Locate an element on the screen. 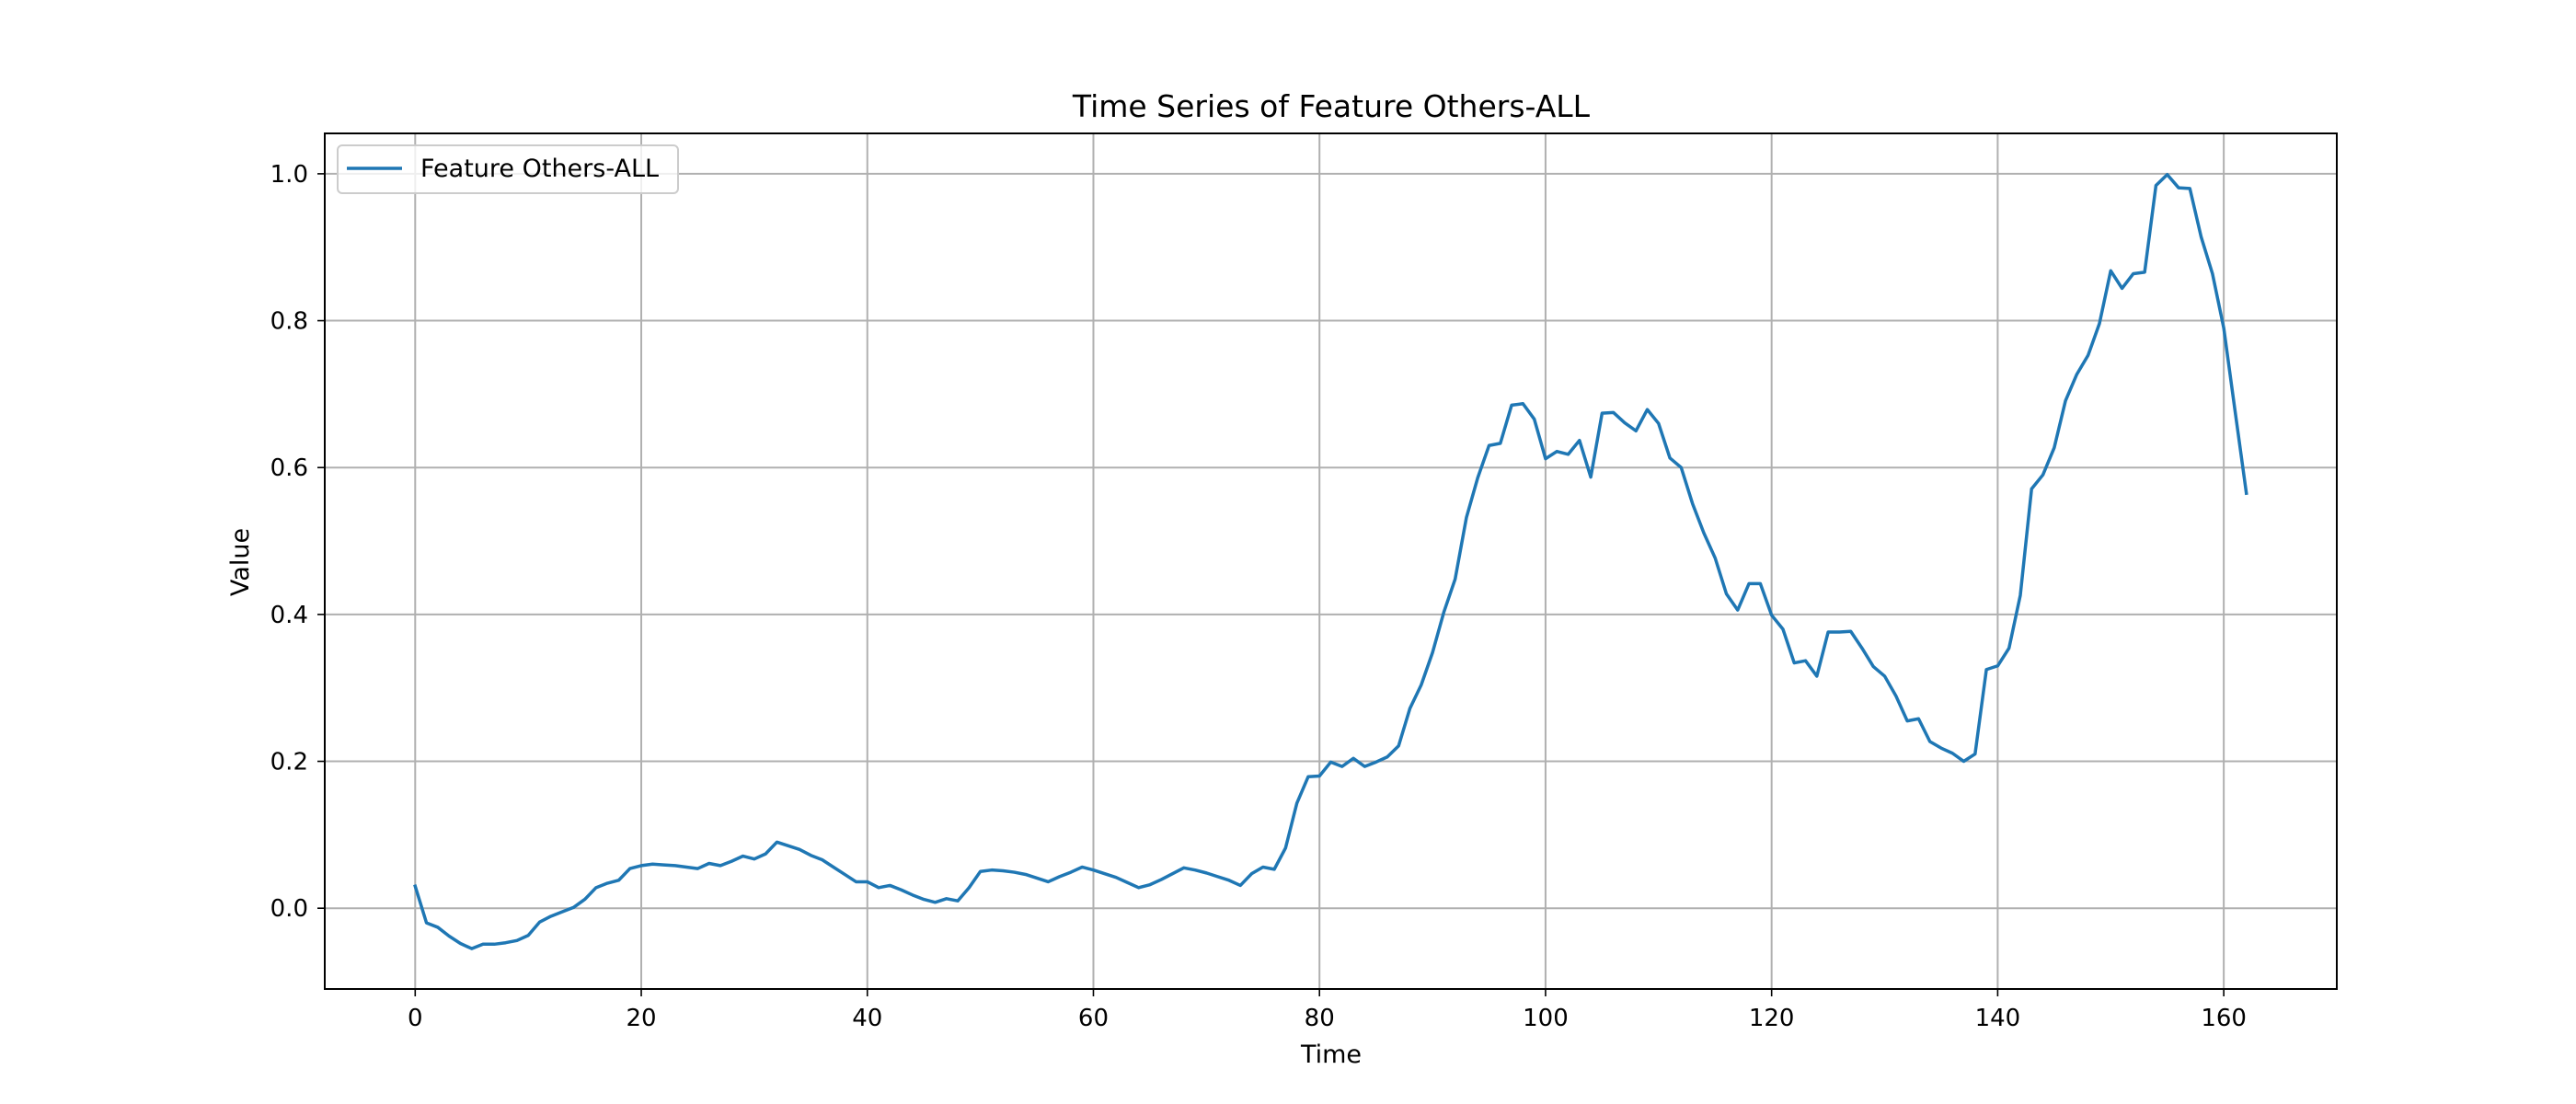  y-tick-label: 0.0 is located at coordinates (289, 909).